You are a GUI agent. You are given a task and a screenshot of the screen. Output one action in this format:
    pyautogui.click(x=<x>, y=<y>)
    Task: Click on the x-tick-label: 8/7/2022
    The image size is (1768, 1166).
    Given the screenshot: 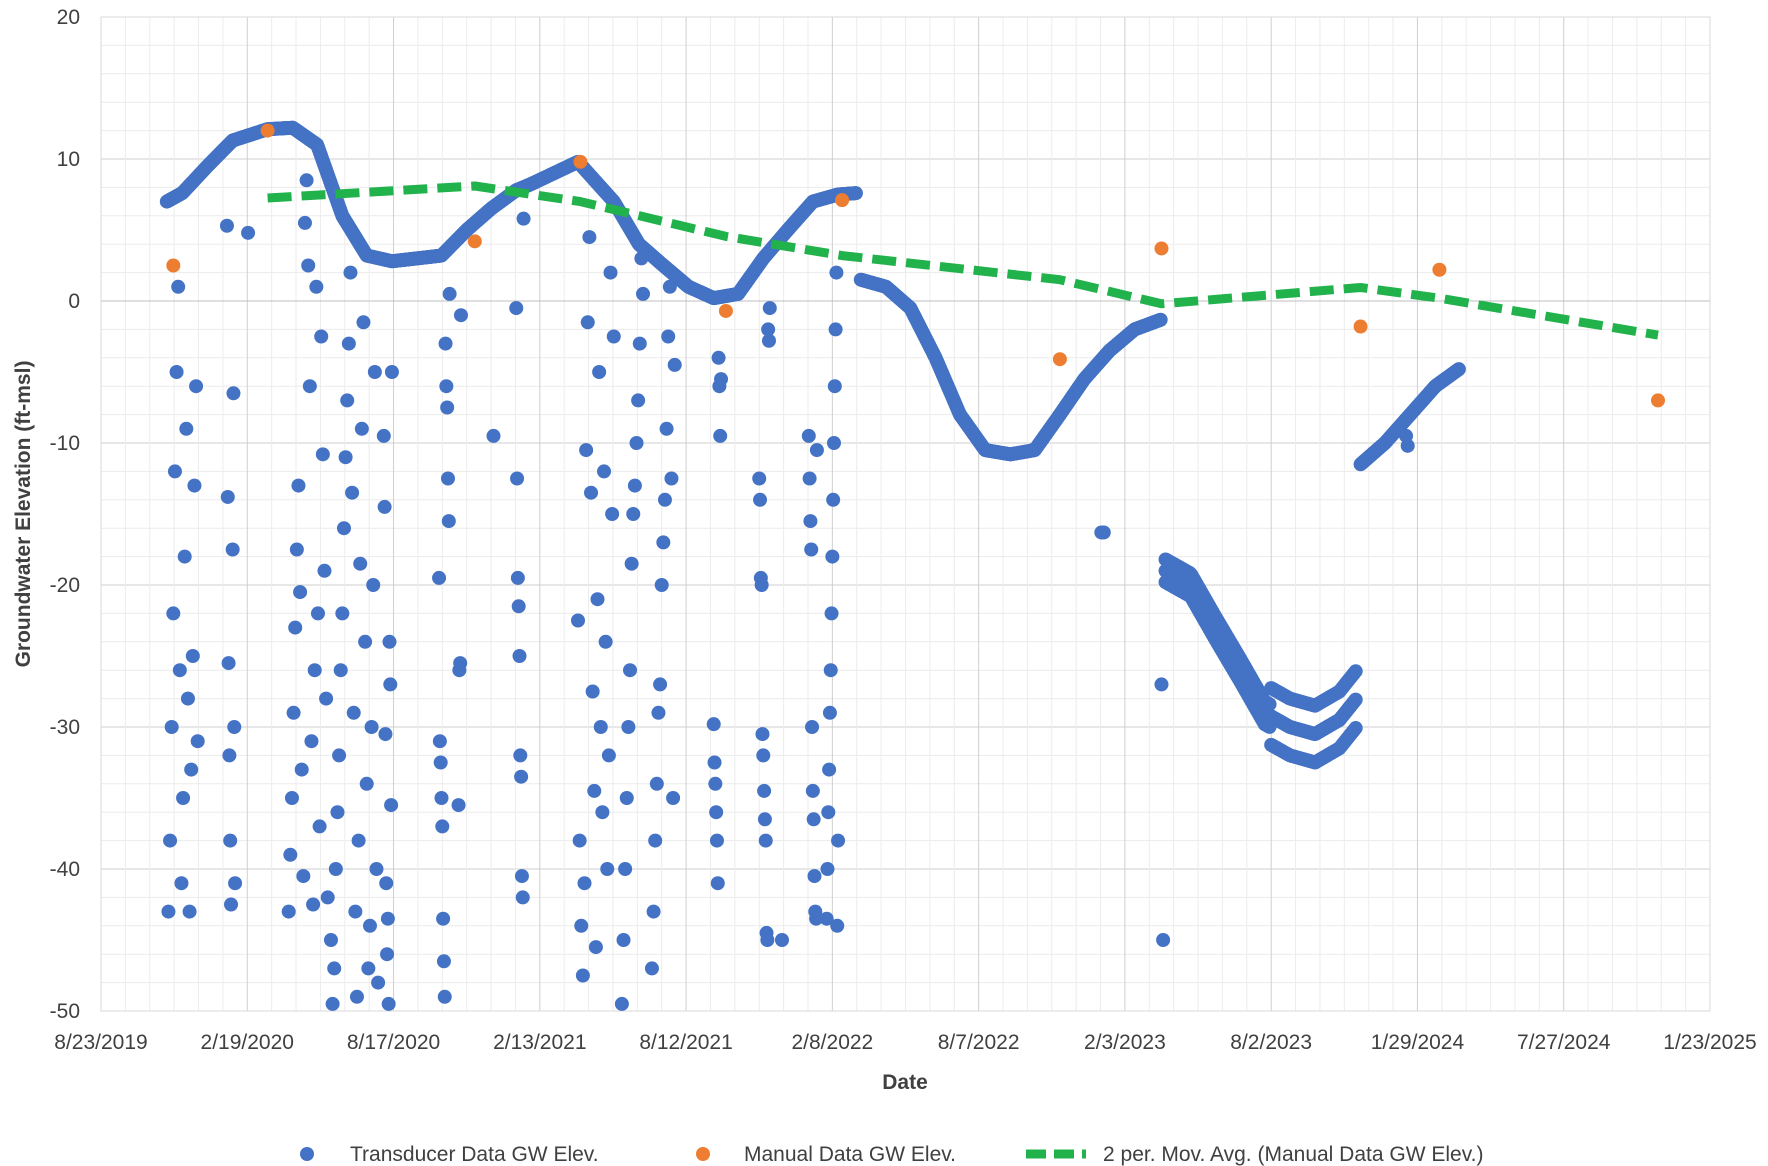 What is the action you would take?
    pyautogui.click(x=979, y=1042)
    